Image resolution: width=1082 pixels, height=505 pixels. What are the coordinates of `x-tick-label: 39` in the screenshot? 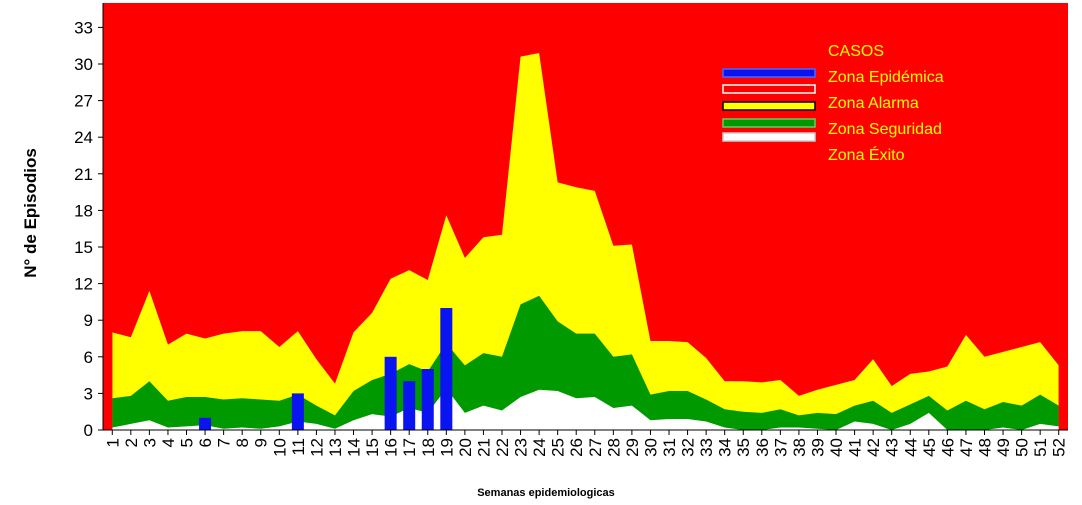 It's located at (817, 447).